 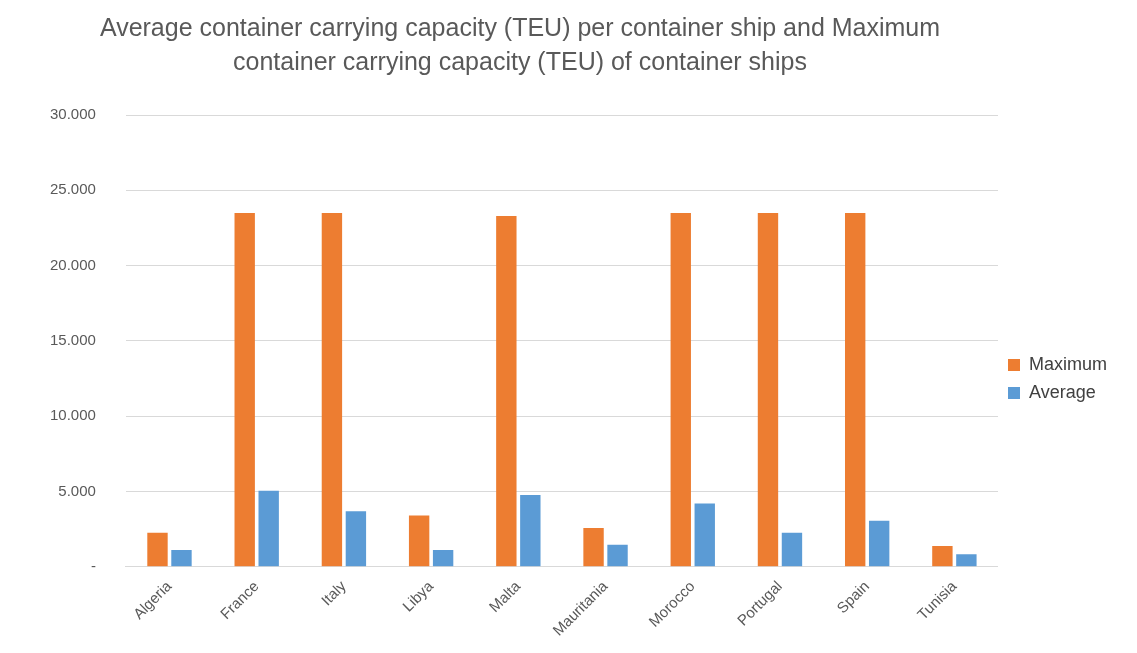 What do you see at coordinates (520, 44) in the screenshot?
I see `chart-title: Average container carrying capacity (TEU) per container ship and Maximum container carrying capacity (TEU) of container ships` at bounding box center [520, 44].